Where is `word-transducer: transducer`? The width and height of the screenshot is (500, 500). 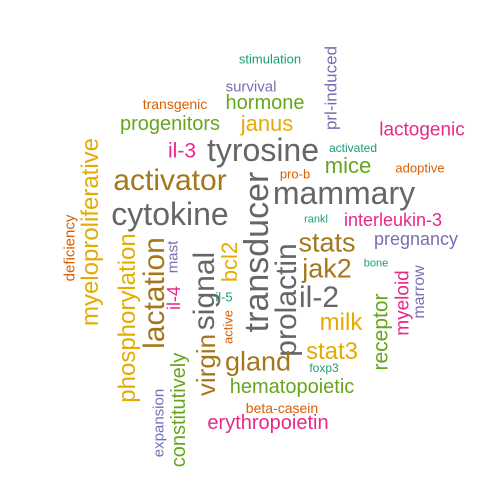
word-transducer: transducer is located at coordinates (257, 252).